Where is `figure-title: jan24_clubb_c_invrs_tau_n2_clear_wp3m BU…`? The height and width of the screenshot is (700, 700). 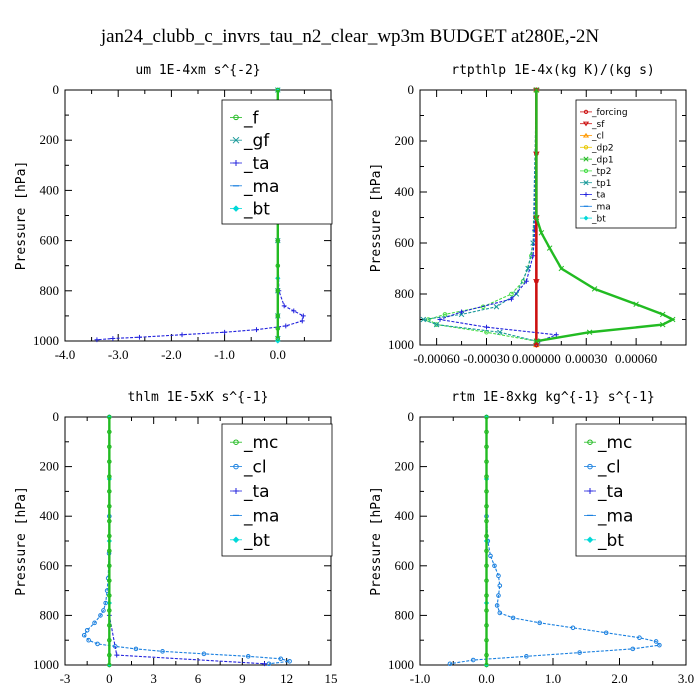
figure-title: jan24_clubb_c_invrs_tau_n2_clear_wp3m BU… is located at coordinates (350, 36).